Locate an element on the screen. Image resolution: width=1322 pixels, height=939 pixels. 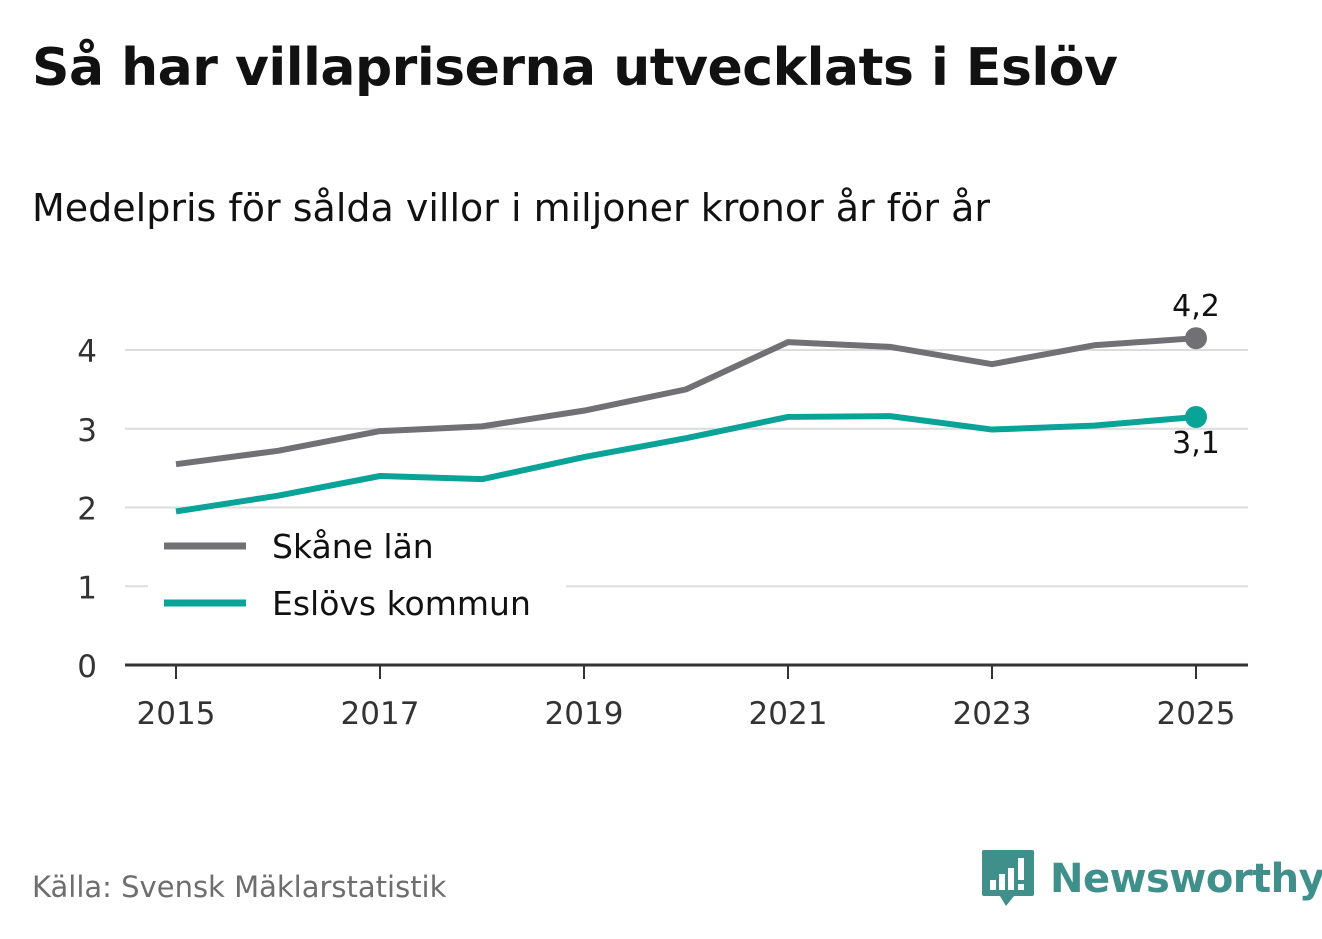
legend-label-0: Skåne län is located at coordinates (353, 546).